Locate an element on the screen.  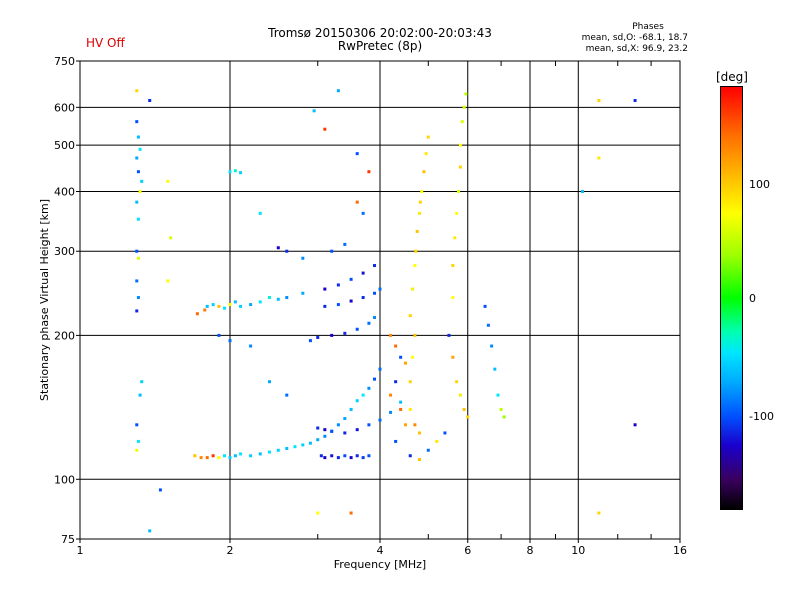
x-tick-label: 4 is located at coordinates (380, 550).